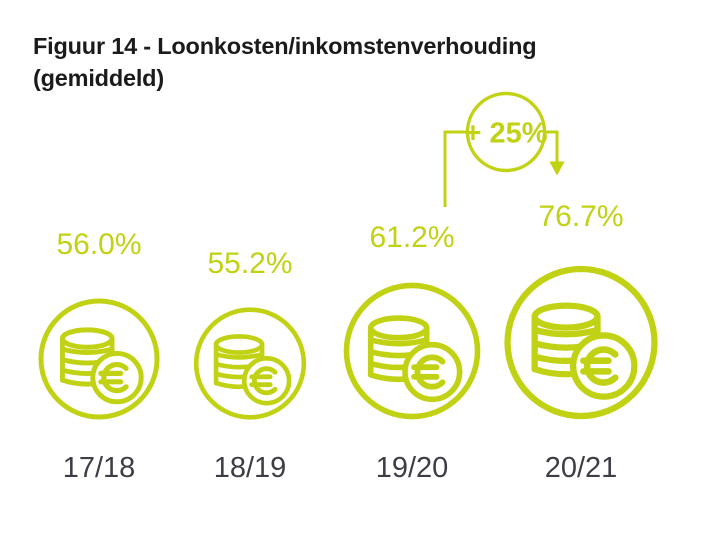 Image resolution: width=711 pixels, height=551 pixels. I want to click on annotation-connector-left, so click(455, 168).